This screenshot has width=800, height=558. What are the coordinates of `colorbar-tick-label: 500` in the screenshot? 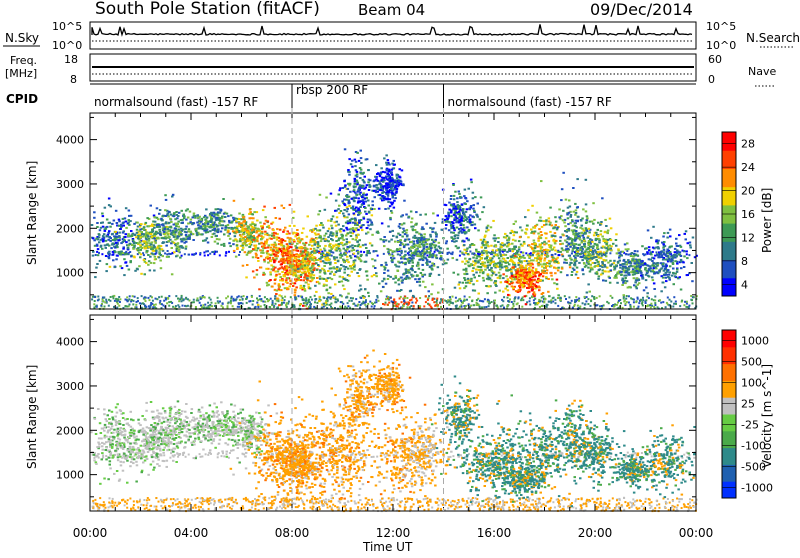 It's located at (751, 362).